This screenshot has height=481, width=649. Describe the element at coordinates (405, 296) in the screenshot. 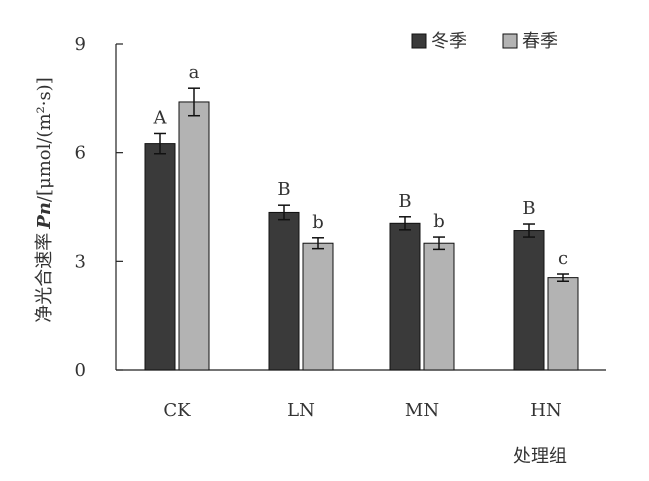

I see `bar-mn-winter` at that location.